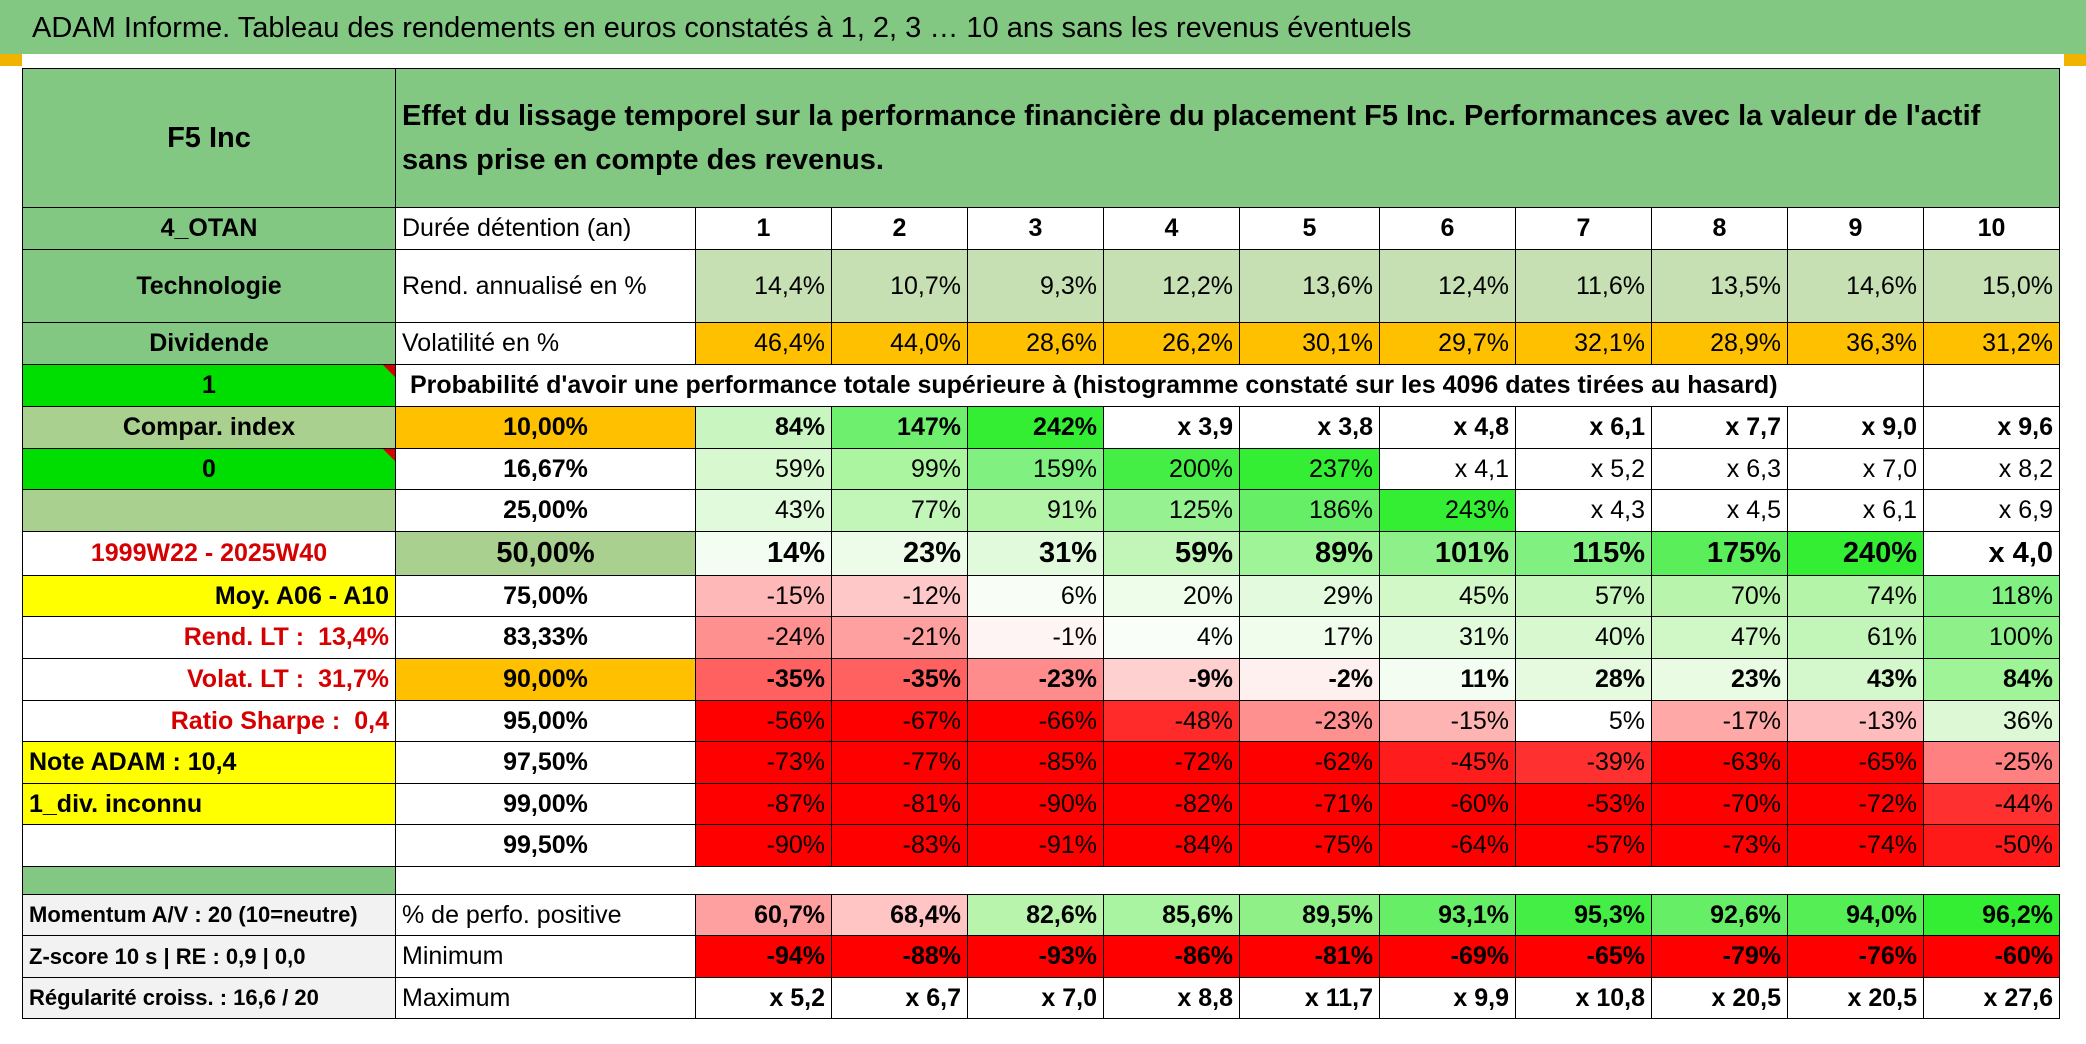 The height and width of the screenshot is (1044, 2086). What do you see at coordinates (899, 637) in the screenshot?
I see `quantile-value: -21%` at bounding box center [899, 637].